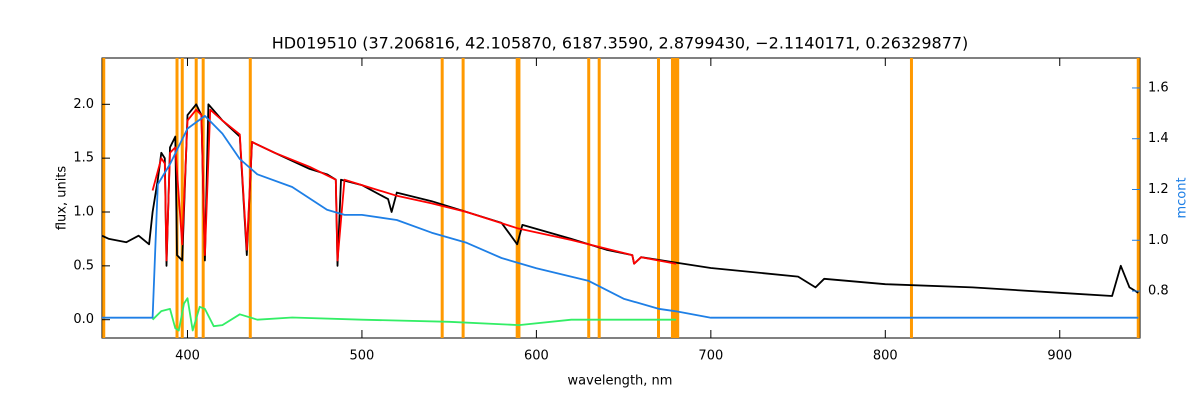  I want to click on x-tick-label: 800, so click(885, 356).